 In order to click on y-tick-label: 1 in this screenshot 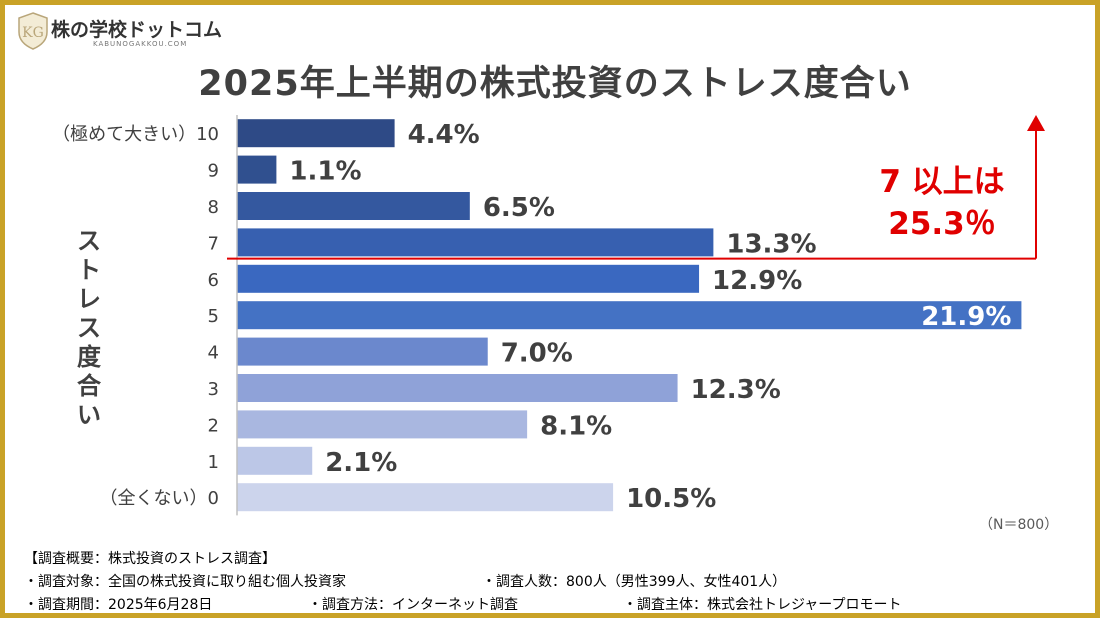, I will do `click(213, 462)`.